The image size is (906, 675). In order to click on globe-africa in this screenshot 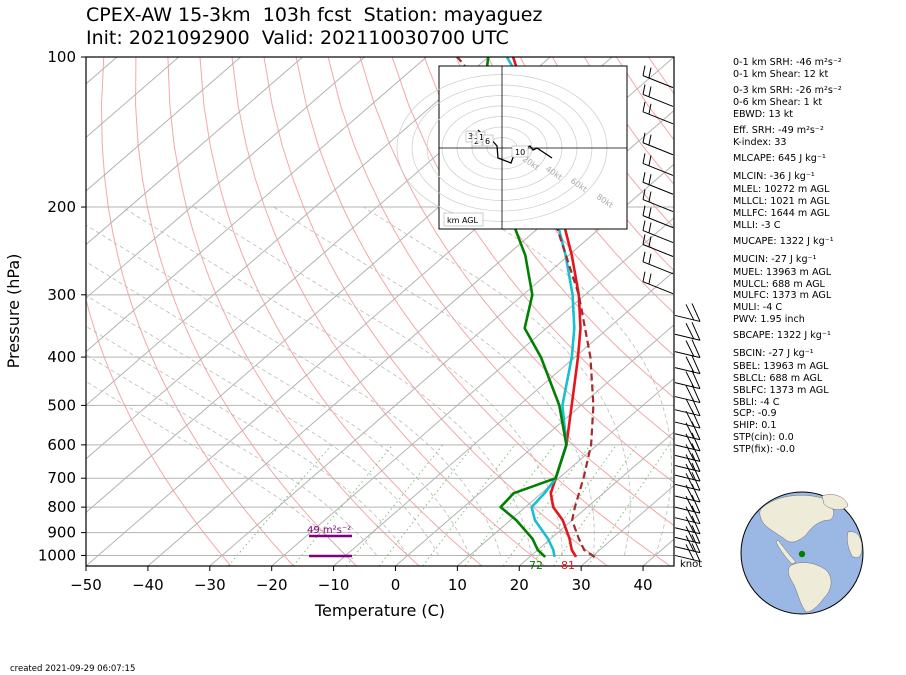, I will do `click(855, 544)`.